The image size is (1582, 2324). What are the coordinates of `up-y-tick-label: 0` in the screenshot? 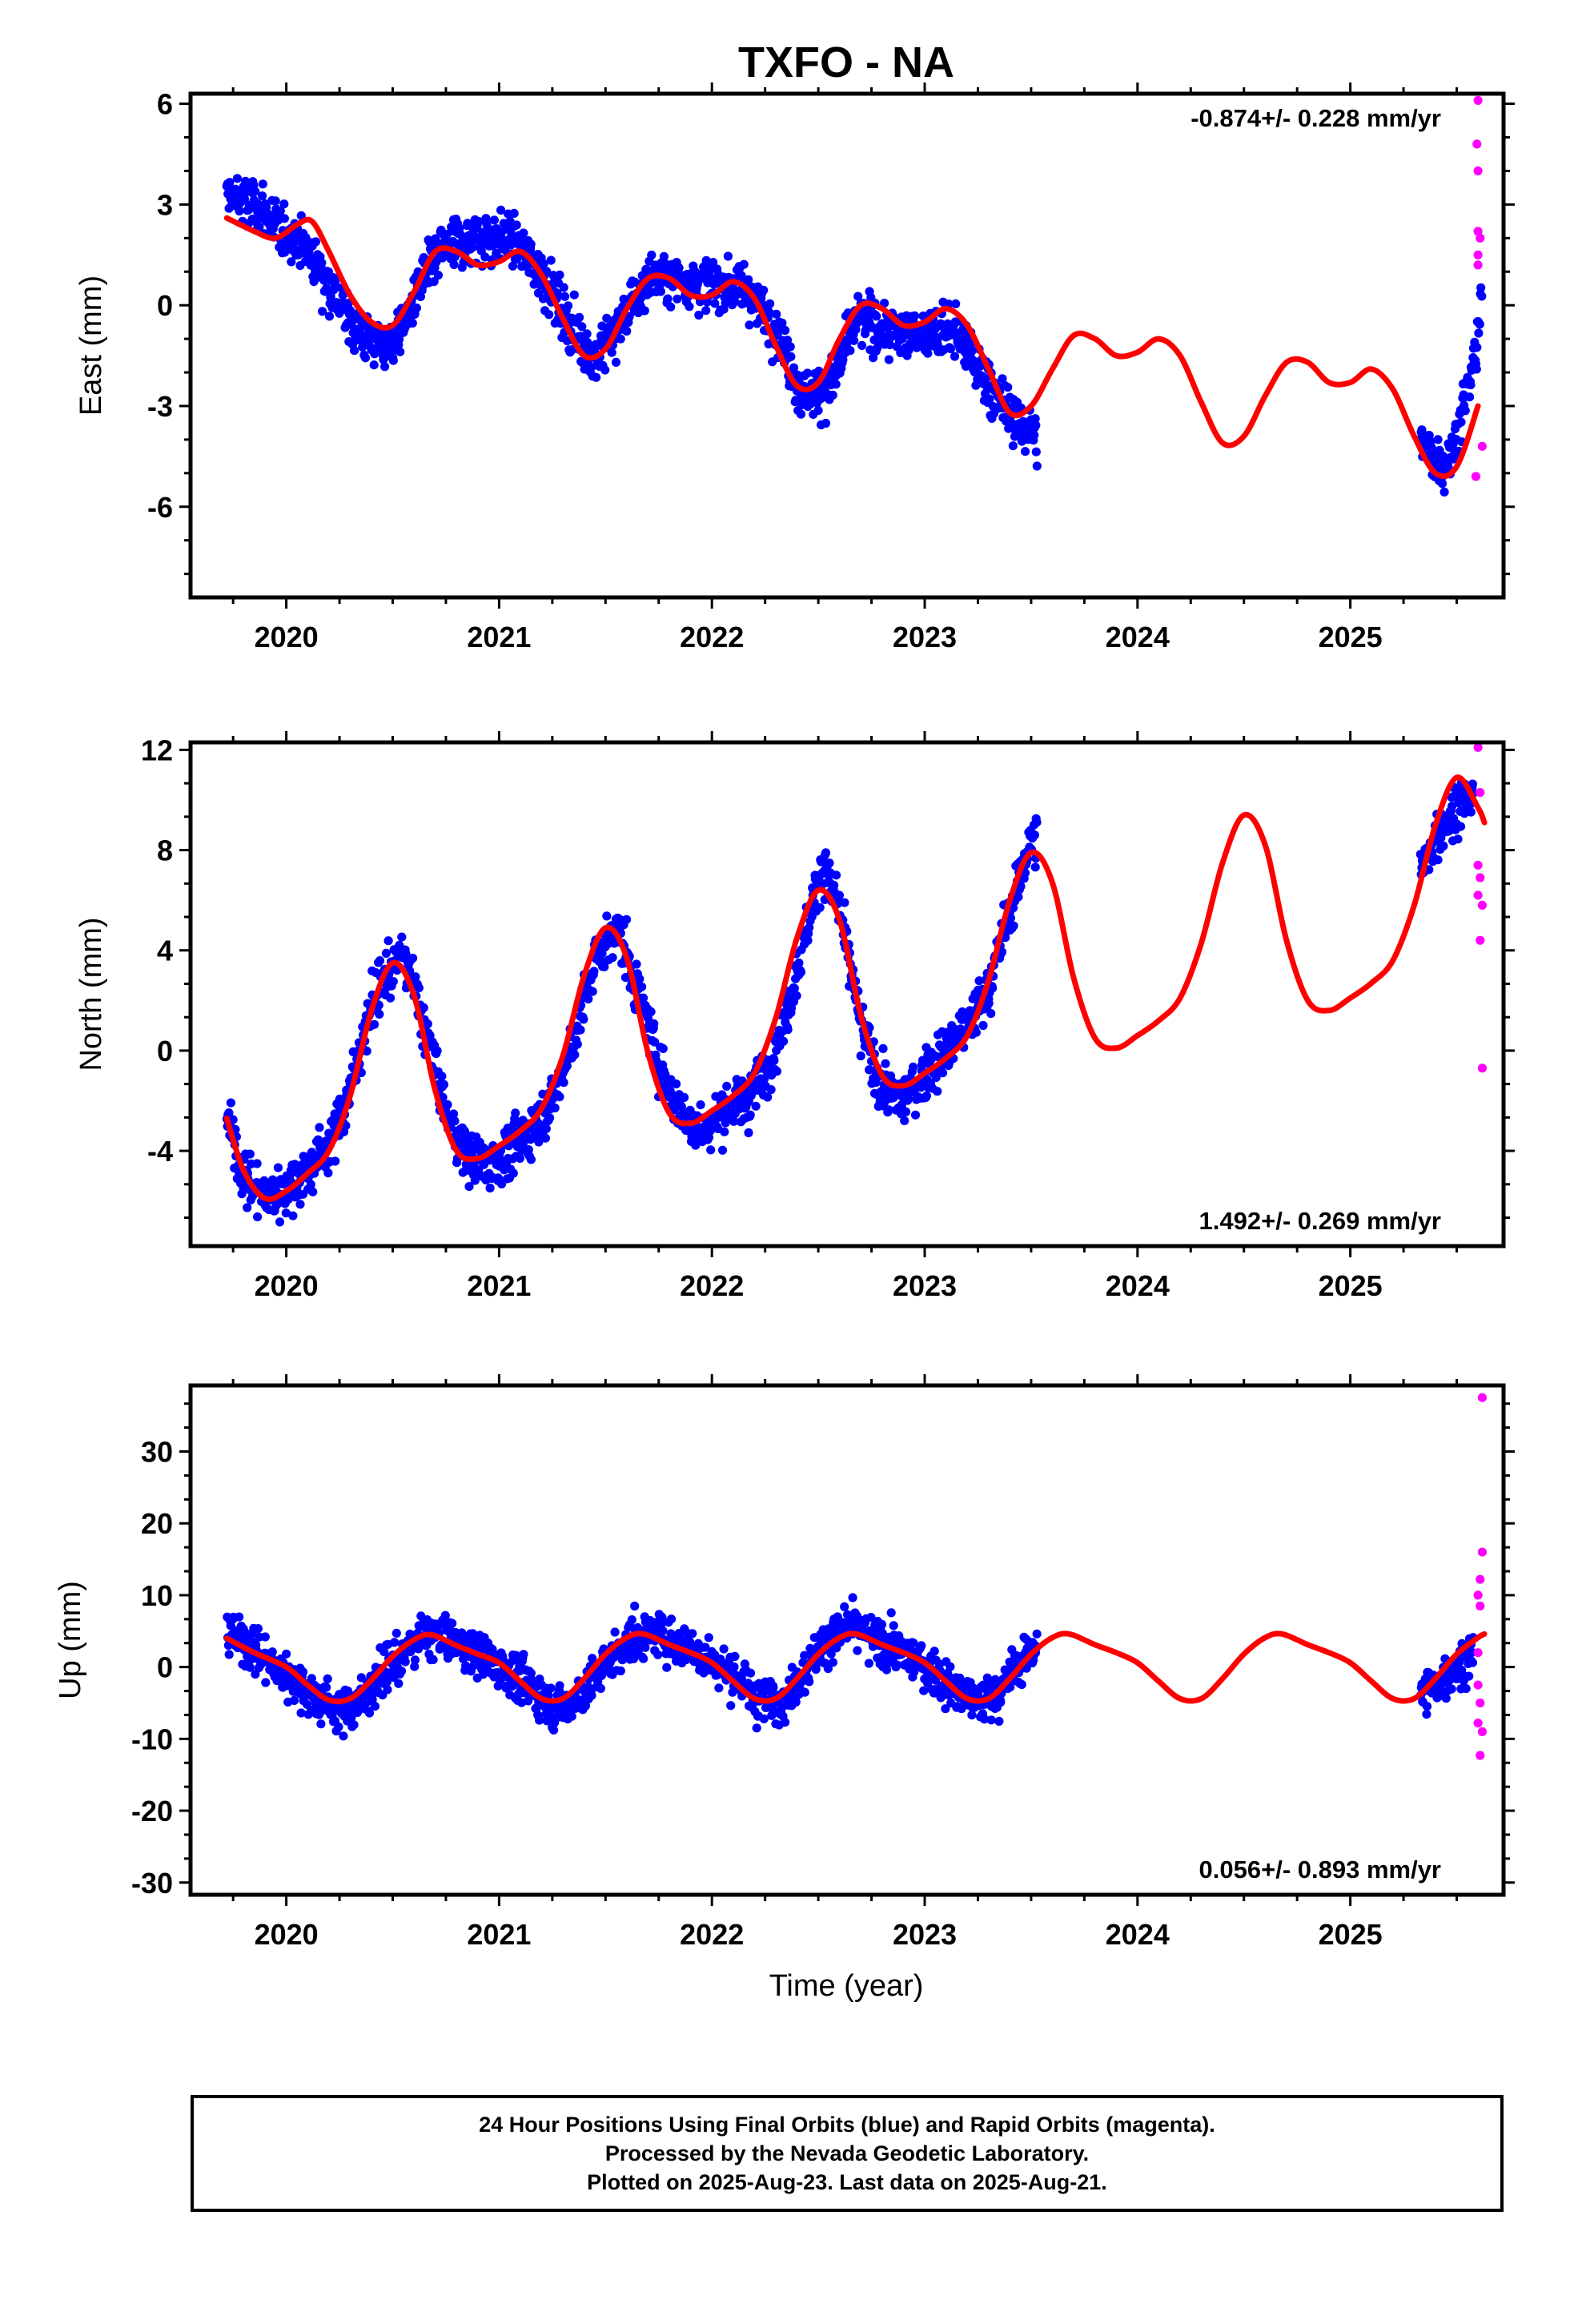 It's located at (165, 1668).